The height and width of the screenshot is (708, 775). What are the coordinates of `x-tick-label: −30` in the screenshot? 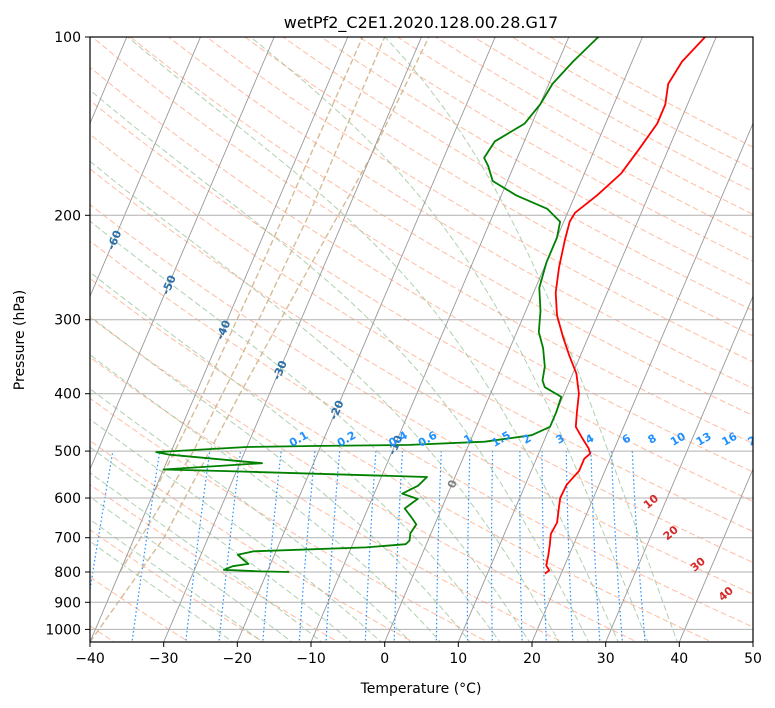 It's located at (164, 659).